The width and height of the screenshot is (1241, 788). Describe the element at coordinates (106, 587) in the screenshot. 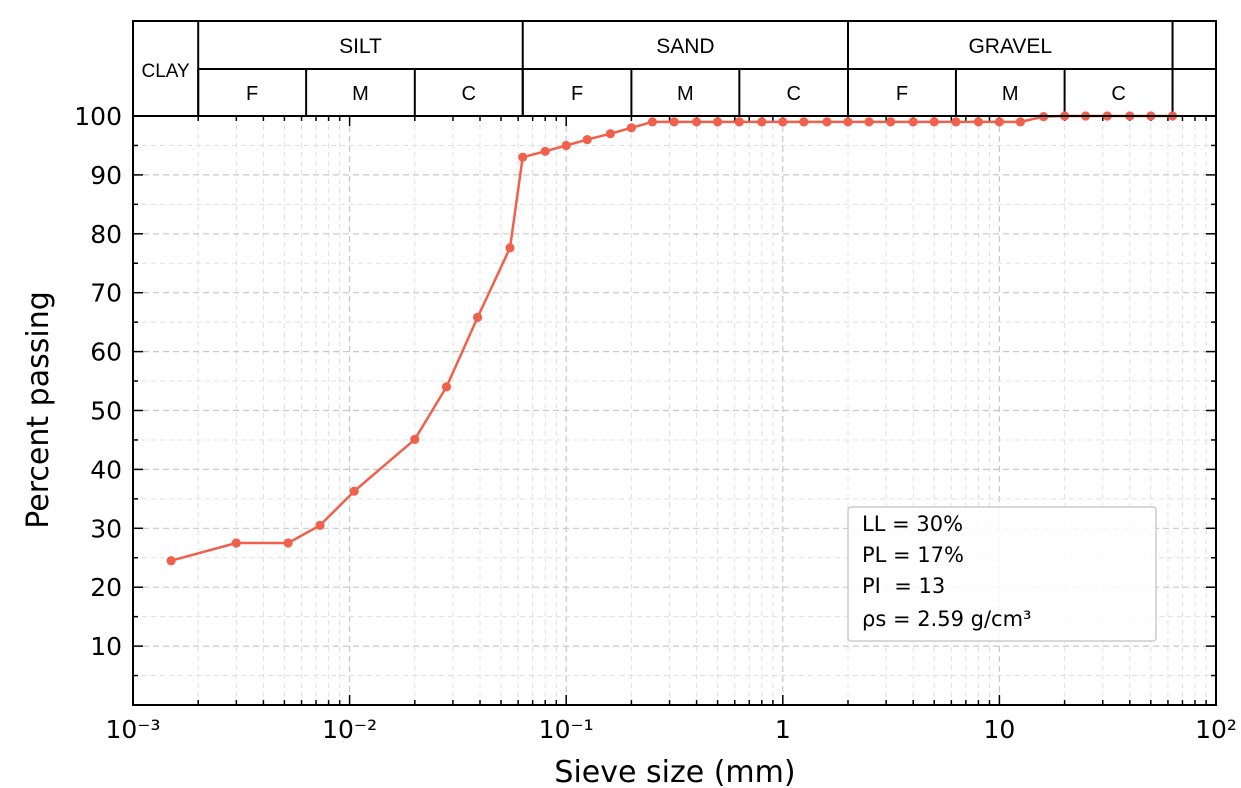

I see `y-tick-label: 20` at that location.